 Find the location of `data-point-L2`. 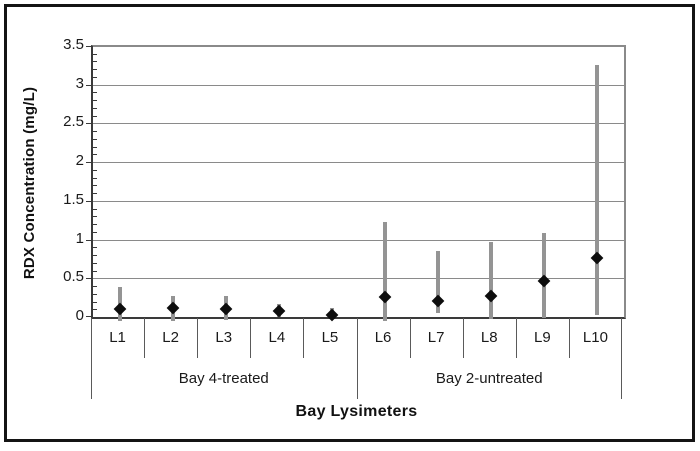

data-point-L2 is located at coordinates (173, 308).